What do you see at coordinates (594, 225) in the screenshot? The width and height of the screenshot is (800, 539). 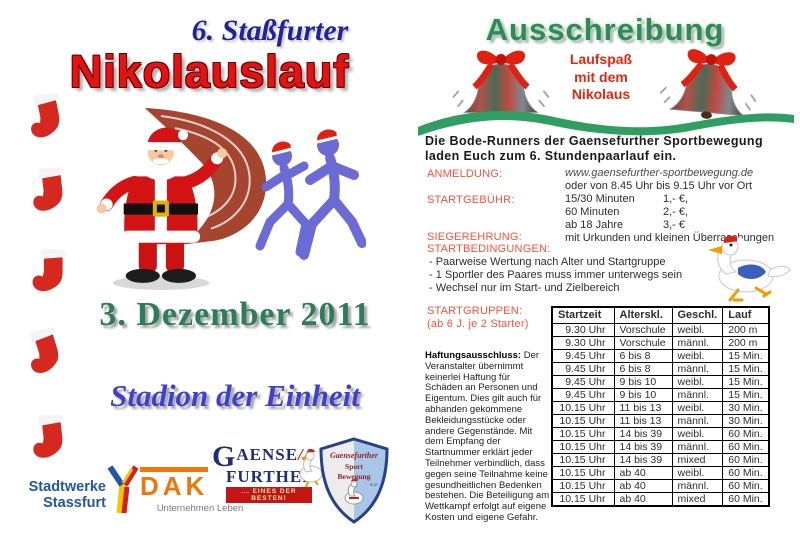 I see `fee-item: ab 18 Jahre` at bounding box center [594, 225].